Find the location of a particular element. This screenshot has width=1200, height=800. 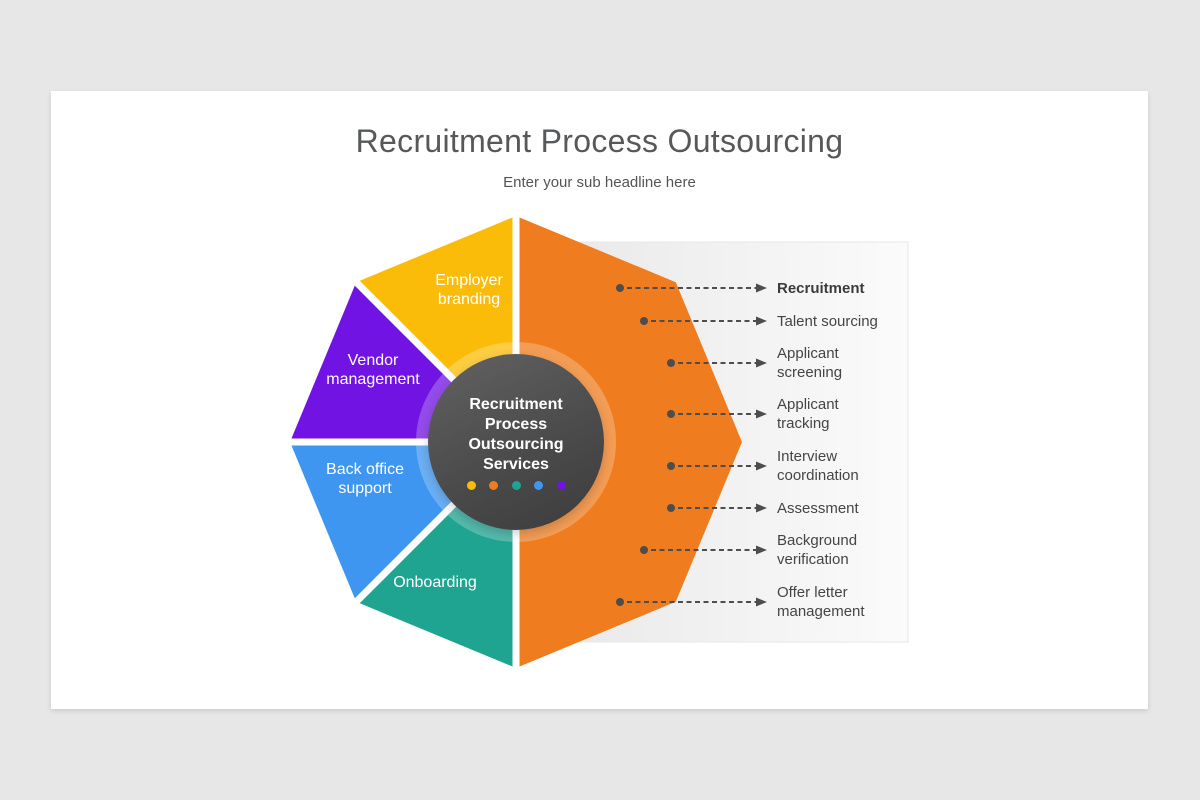

service-item-applicant-screening: Applicant screening is located at coordinates (810, 363).